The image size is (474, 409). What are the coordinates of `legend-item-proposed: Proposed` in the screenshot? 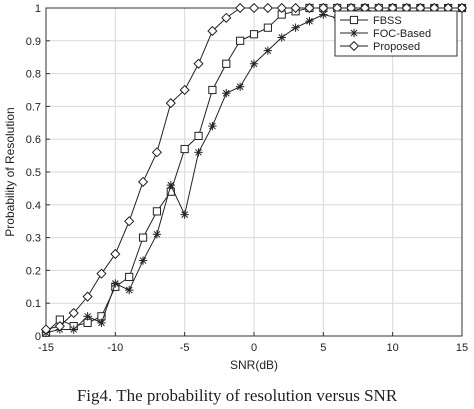 It's located at (380, 46).